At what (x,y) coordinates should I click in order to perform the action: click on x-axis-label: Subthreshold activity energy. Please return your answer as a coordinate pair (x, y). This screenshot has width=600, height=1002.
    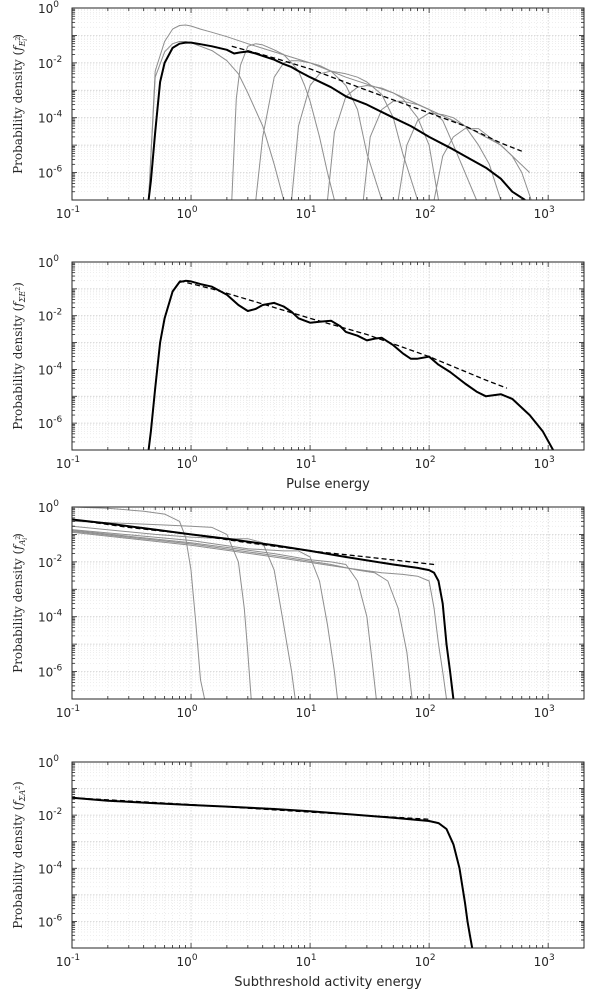
    Looking at the image, I should click on (328, 982).